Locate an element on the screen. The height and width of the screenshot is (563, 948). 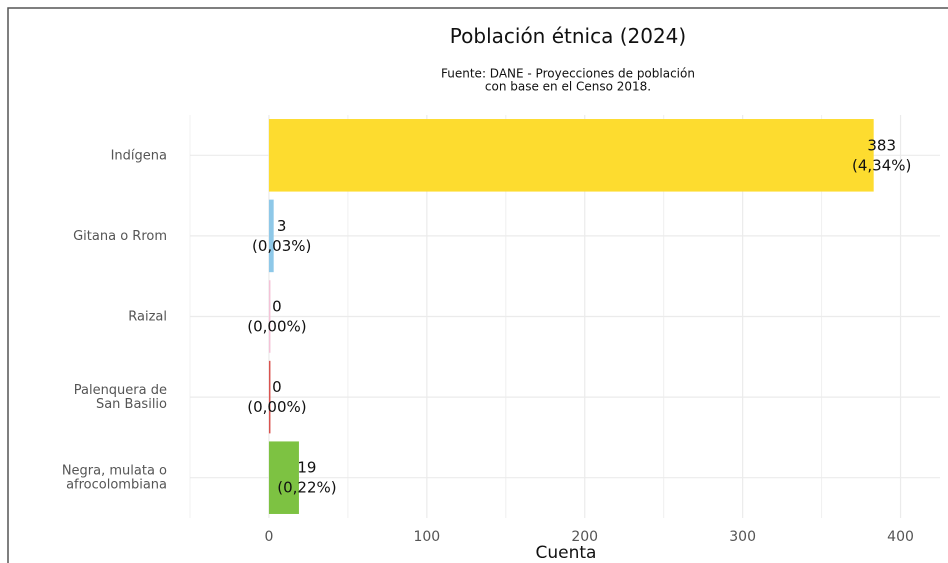
y-tick-label: Palenquera de San Basilio is located at coordinates (120, 397).